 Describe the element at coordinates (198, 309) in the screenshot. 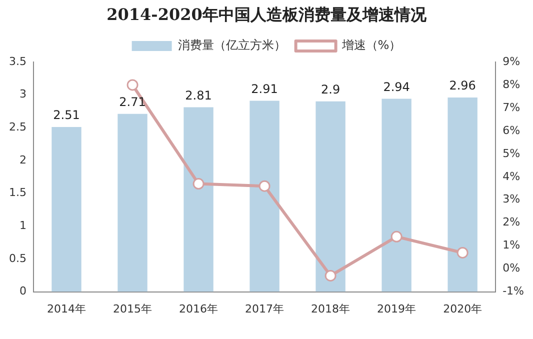

I see `x-tick-label: 2016年` at that location.